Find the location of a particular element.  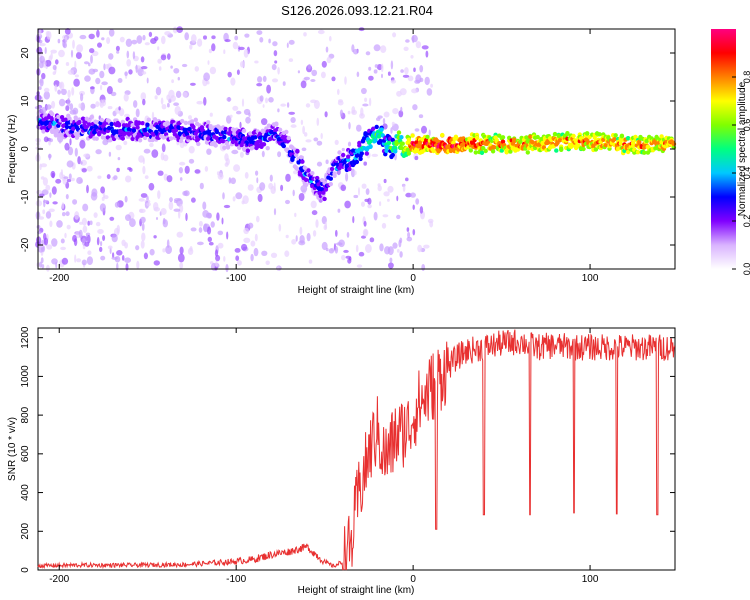

y-tick-label: 10 is located at coordinates (25, 101).